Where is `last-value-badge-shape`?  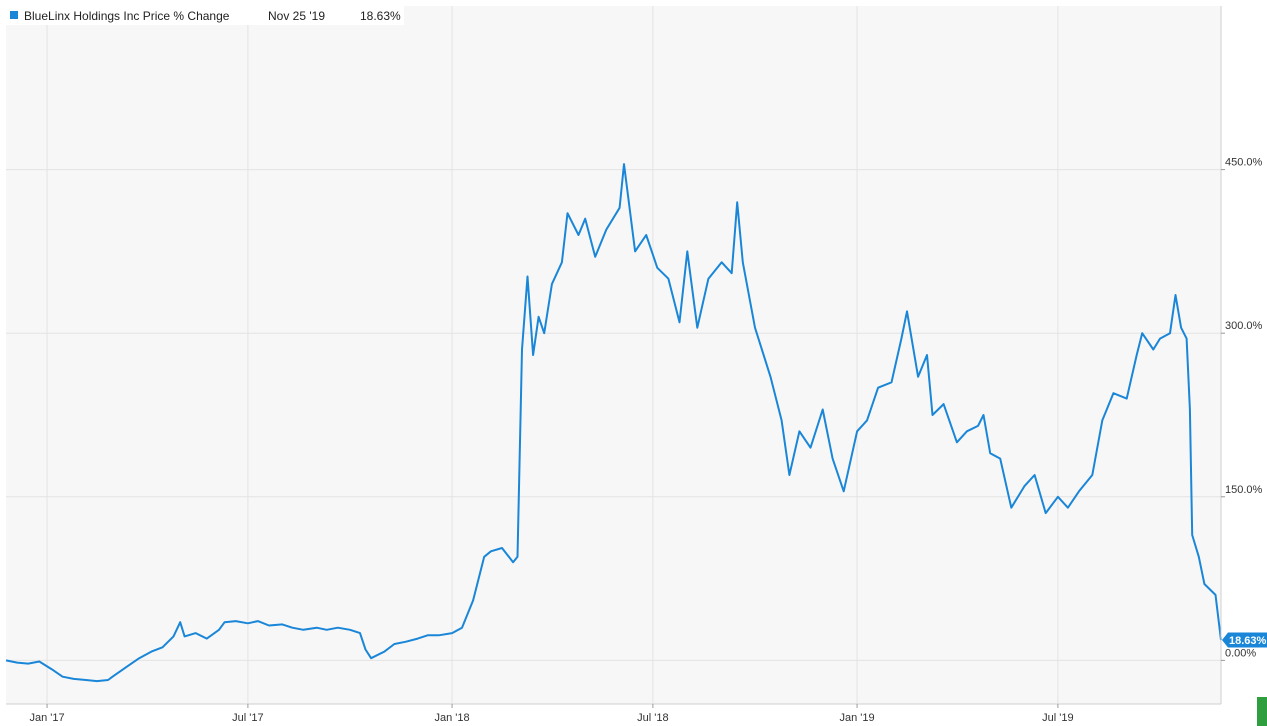
last-value-badge-shape is located at coordinates (1244, 640).